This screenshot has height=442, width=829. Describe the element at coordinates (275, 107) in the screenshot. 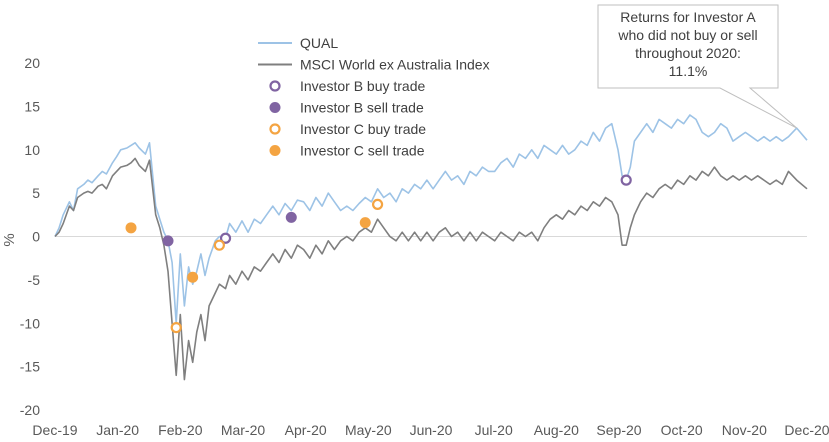

I see `legend-investor-b-sell-trade-swatch` at that location.